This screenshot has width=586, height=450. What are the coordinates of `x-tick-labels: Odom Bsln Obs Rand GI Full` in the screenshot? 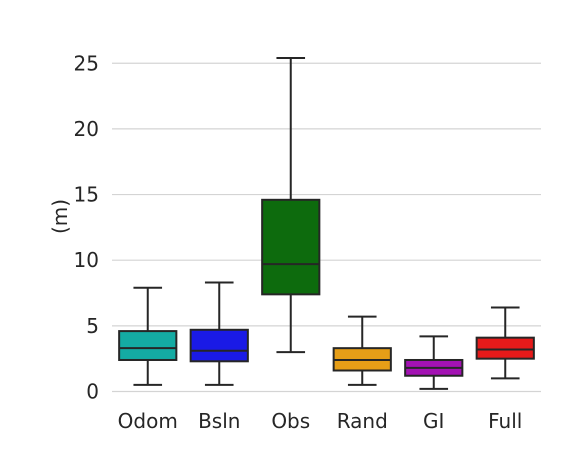 It's located at (320, 421).